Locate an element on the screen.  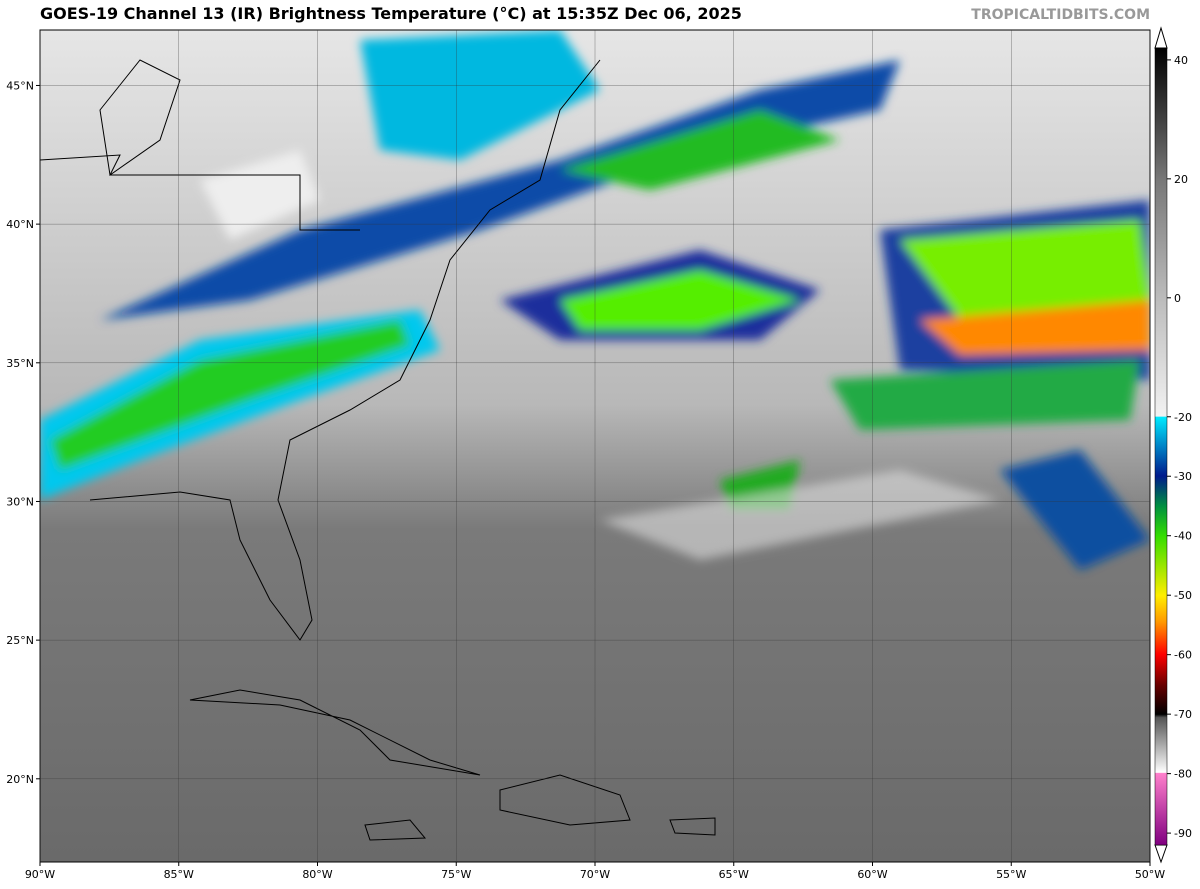
colorbar-label: -50 is located at coordinates (1183, 595).